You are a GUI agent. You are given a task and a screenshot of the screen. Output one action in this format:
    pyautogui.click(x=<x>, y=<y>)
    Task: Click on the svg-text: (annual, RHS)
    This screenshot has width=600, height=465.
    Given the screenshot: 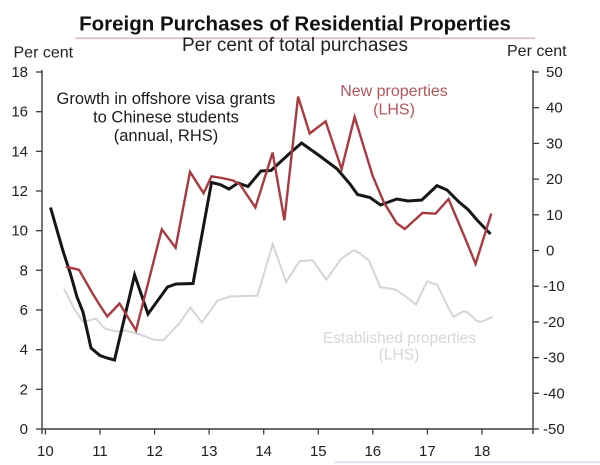 What is the action you would take?
    pyautogui.click(x=166, y=136)
    